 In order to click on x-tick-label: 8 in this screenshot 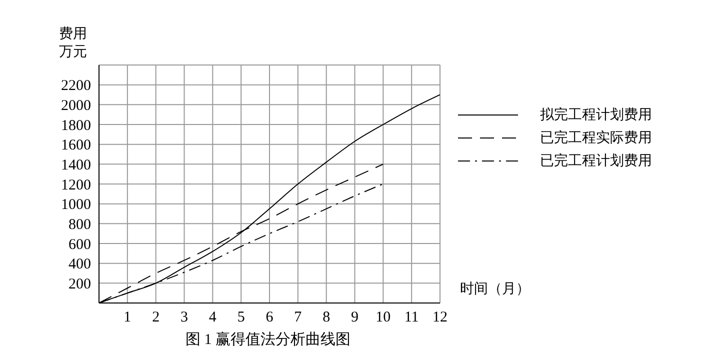, I will do `click(326, 318)`.